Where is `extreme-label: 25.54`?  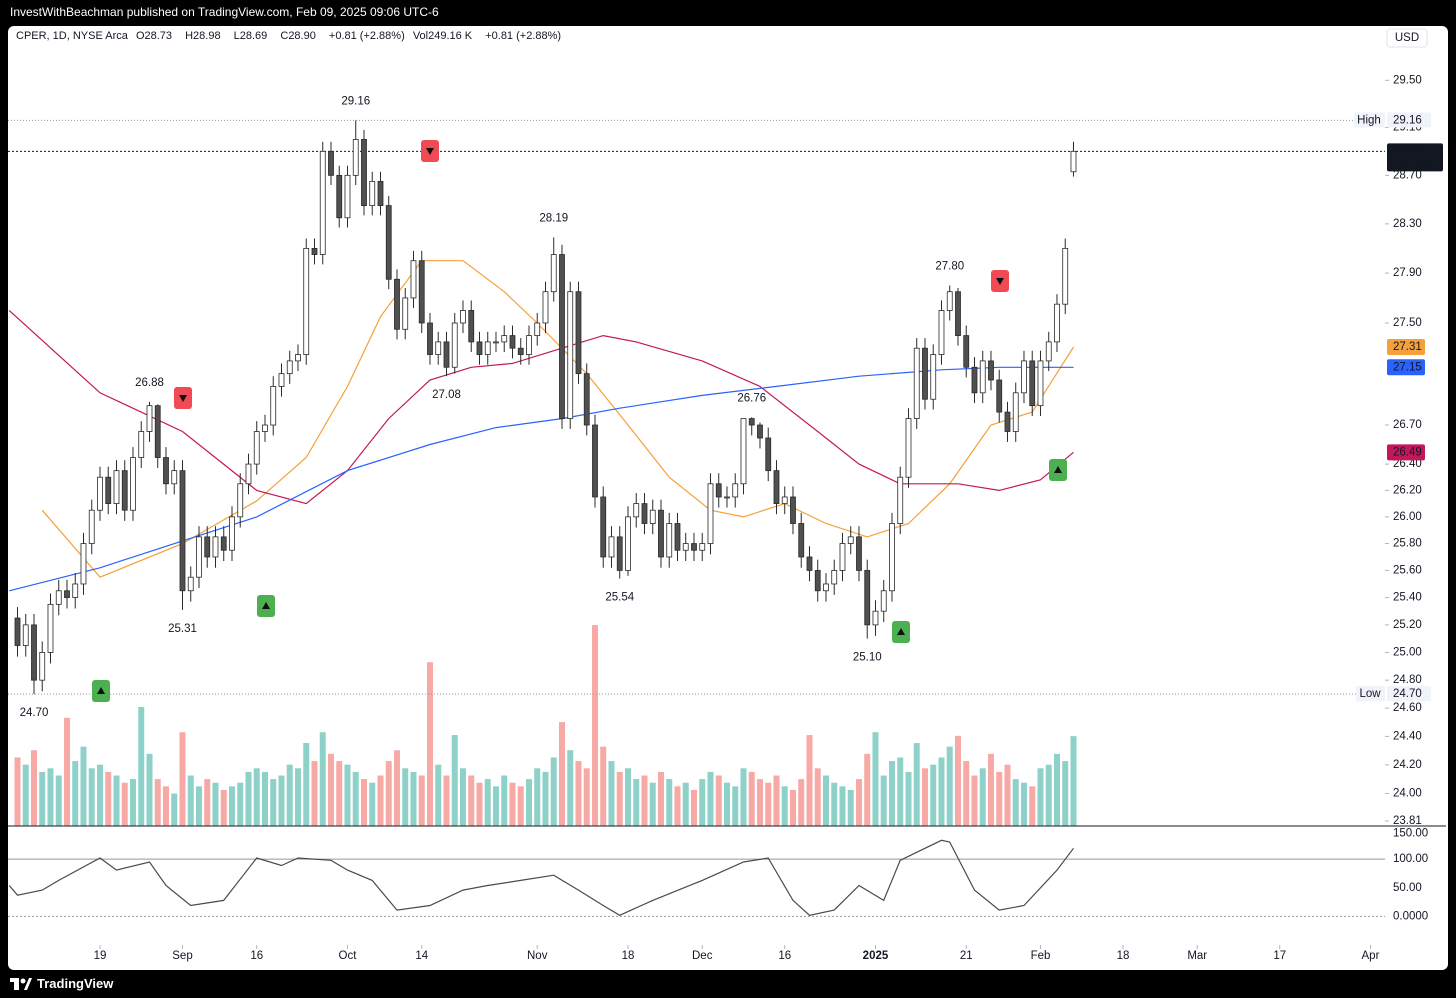
extreme-label: 25.54 is located at coordinates (619, 598).